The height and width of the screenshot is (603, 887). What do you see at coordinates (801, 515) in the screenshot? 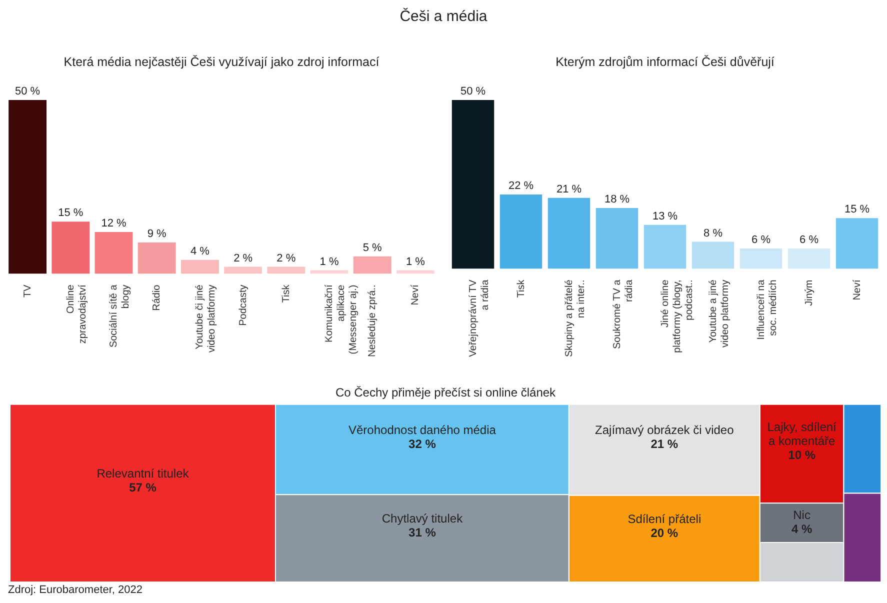
I see `category-label: Nic` at bounding box center [801, 515].